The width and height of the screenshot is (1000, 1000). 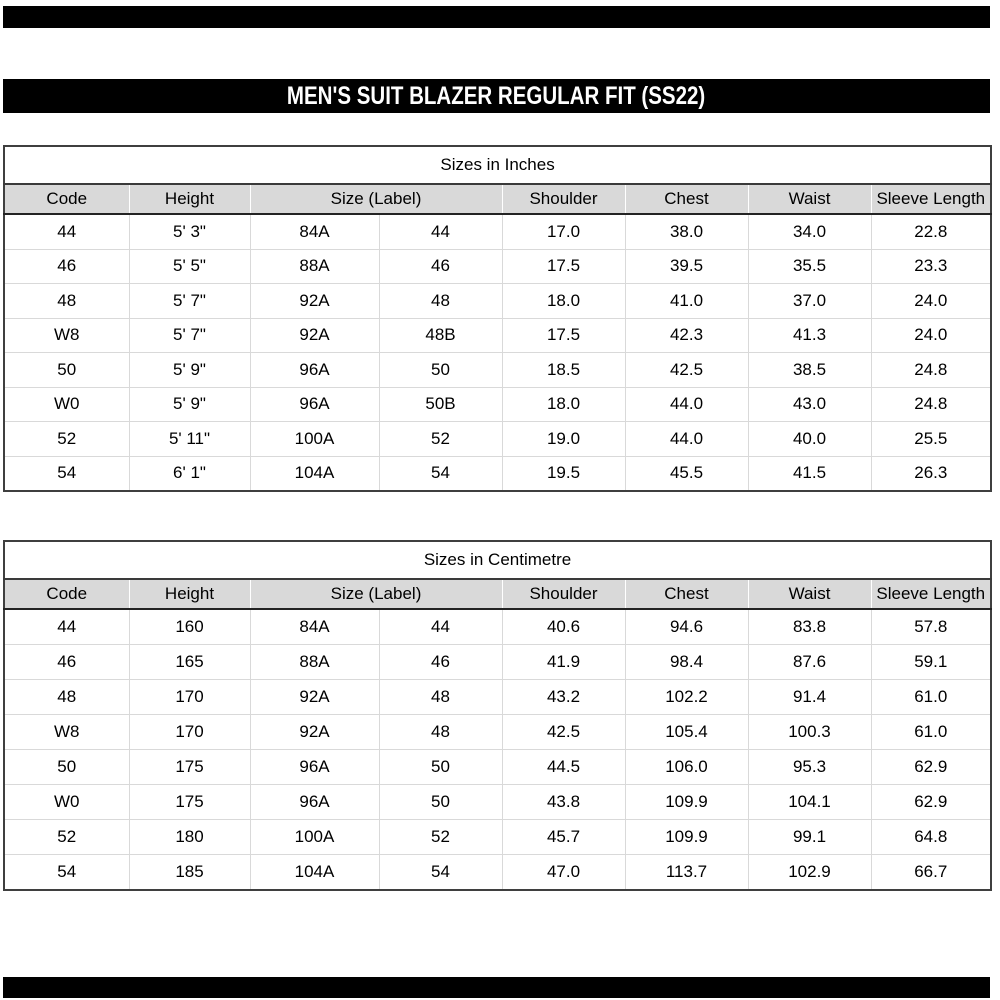 I want to click on table-cell: 23.3, so click(x=931, y=266).